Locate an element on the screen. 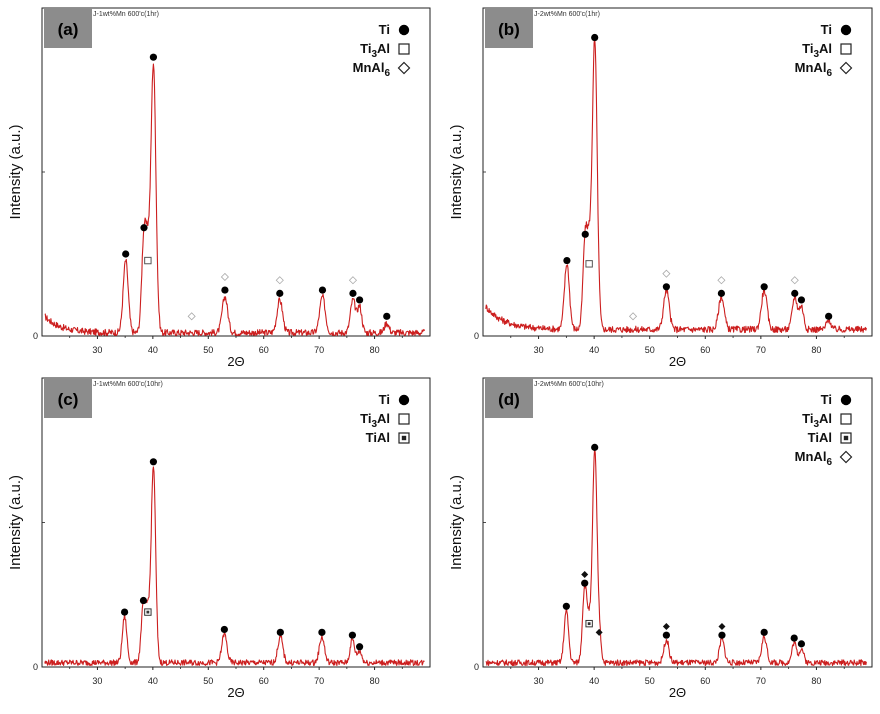  sample-label: J-2wt%Mn 600'c(1hr) is located at coordinates (567, 14).